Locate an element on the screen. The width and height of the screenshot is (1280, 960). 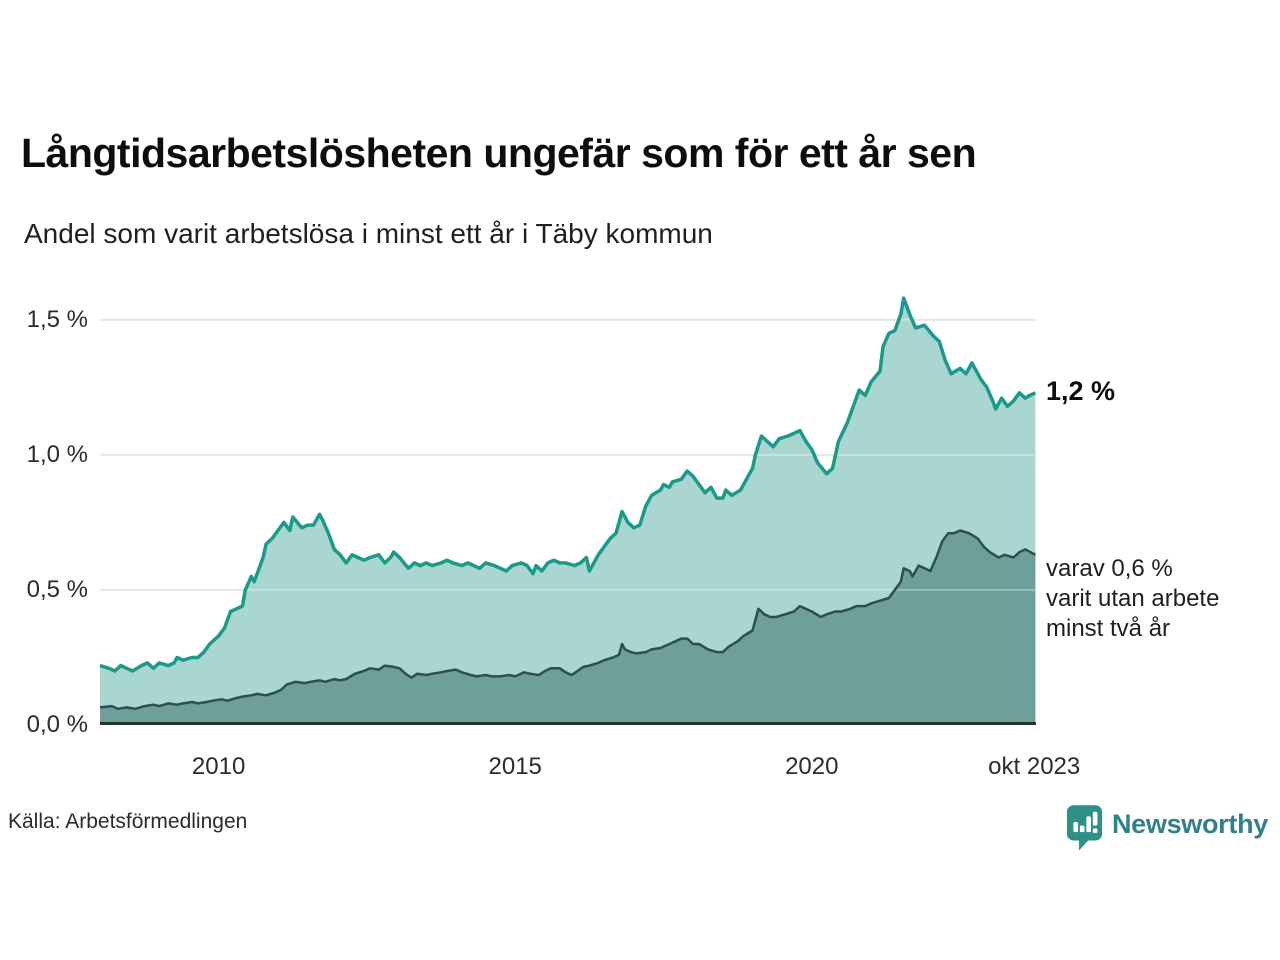
y-axis-tick-0: 0,0 % is located at coordinates (57, 724).